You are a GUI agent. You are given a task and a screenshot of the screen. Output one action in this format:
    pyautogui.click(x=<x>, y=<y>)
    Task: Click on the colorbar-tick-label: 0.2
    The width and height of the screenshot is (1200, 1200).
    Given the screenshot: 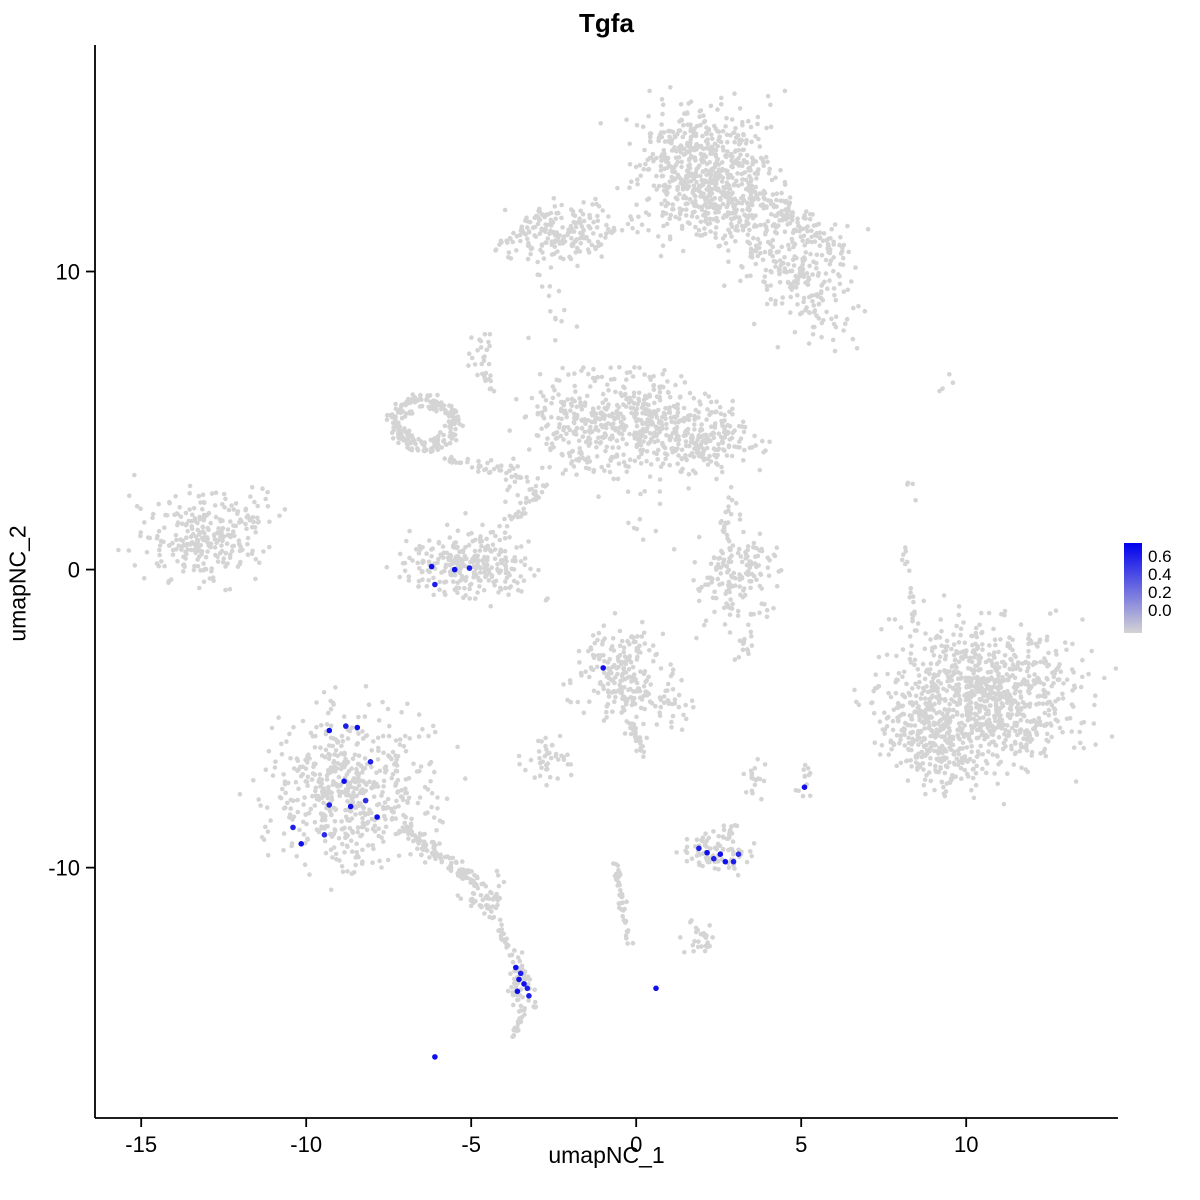 What is the action you would take?
    pyautogui.click(x=1160, y=592)
    